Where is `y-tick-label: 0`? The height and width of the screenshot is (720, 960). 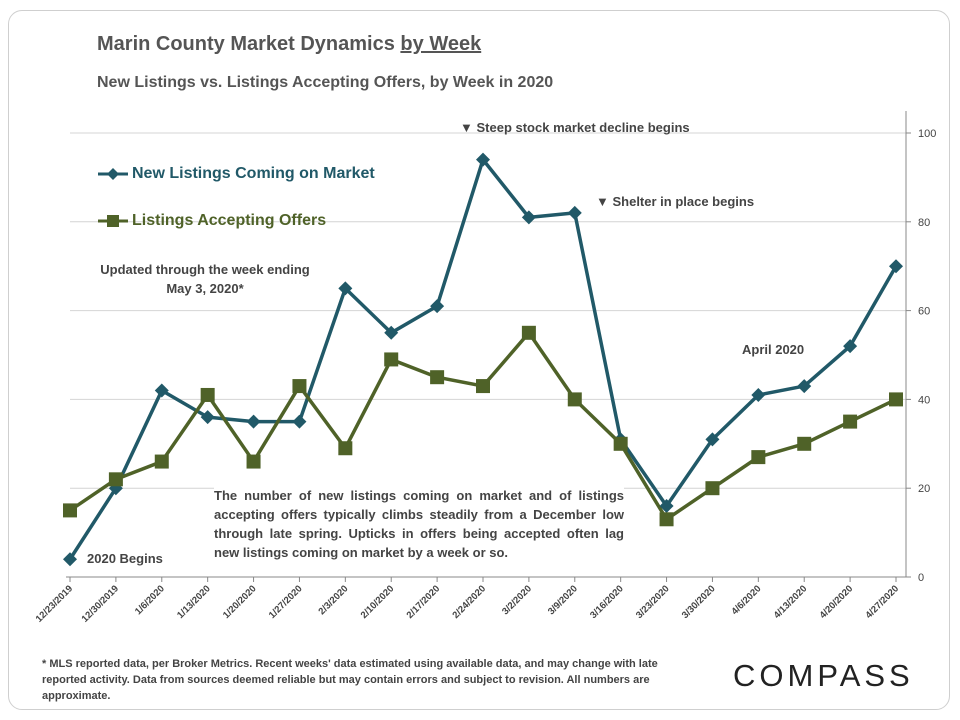
y-tick-label: 0 is located at coordinates (921, 578).